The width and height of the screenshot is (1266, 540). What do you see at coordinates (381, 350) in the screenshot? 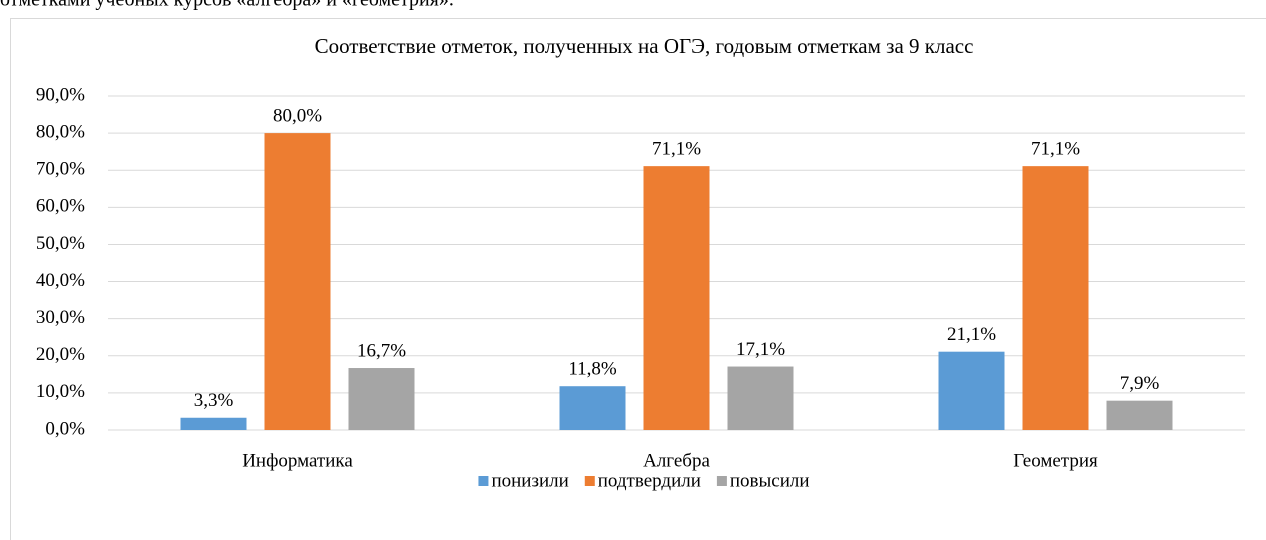
I see `value-label: 16,7%` at bounding box center [381, 350].